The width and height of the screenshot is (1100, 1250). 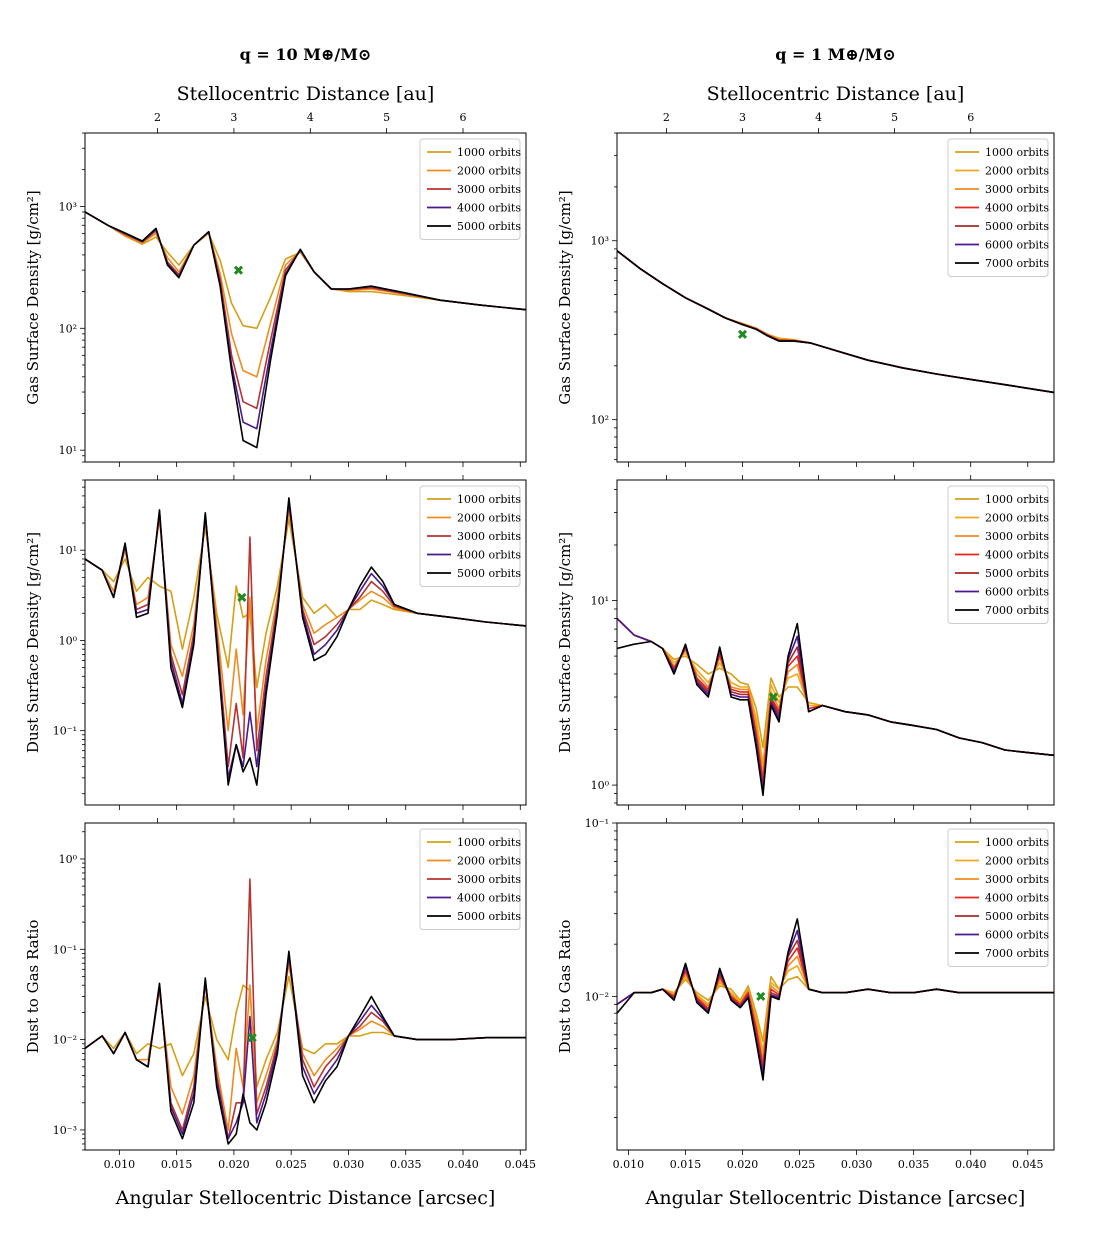 I want to click on top-tick-label: 2, so click(x=666, y=117).